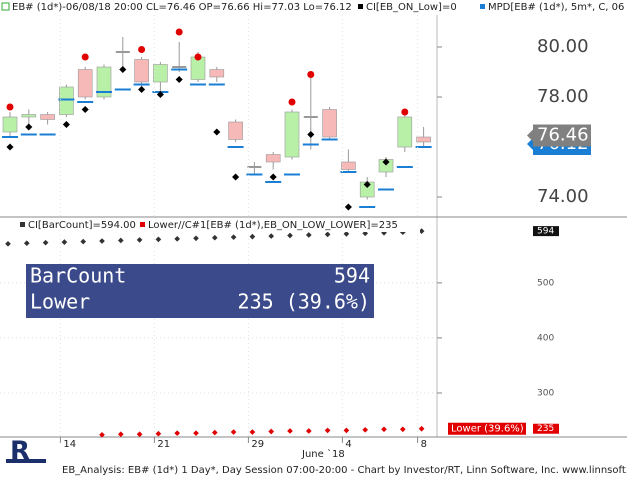  I want to click on panel-legend: CI[BarCount]=594.00, so click(82, 225).